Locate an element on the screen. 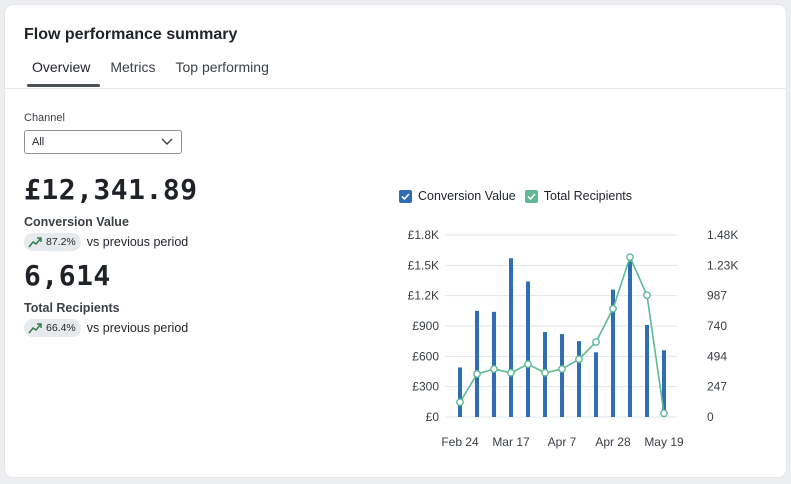 This screenshot has width=791, height=484. x-tick-label: Apr 7 is located at coordinates (562, 442).